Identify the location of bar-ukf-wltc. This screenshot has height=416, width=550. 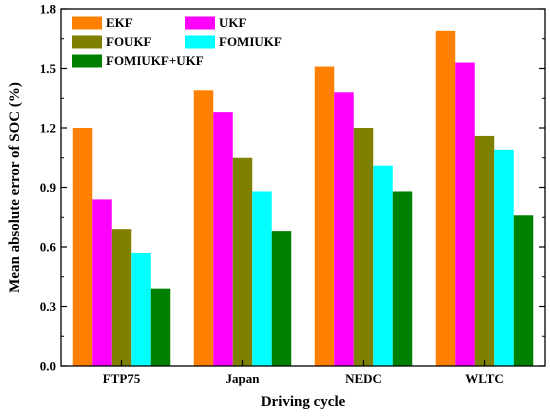
(465, 214).